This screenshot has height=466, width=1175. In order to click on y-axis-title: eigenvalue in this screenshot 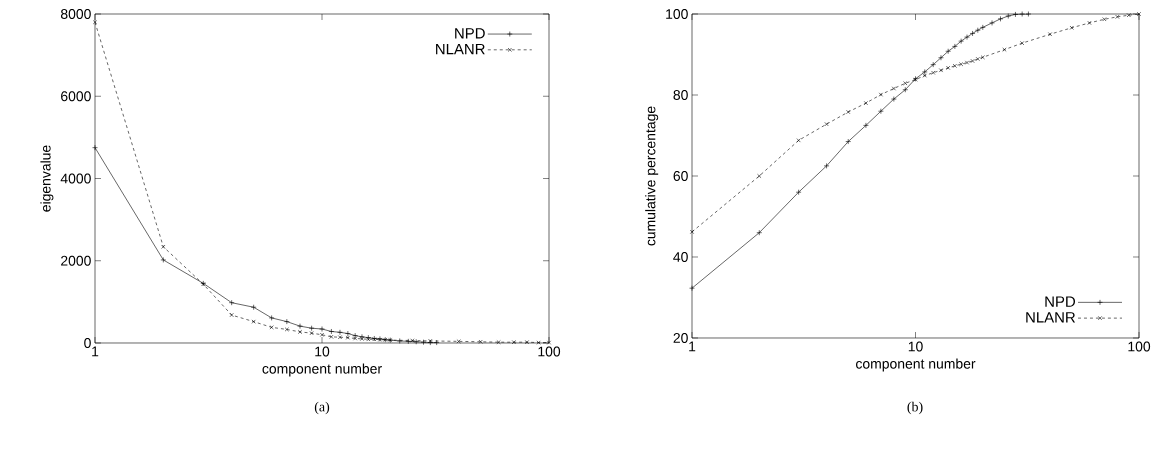, I will do `click(47, 178)`.